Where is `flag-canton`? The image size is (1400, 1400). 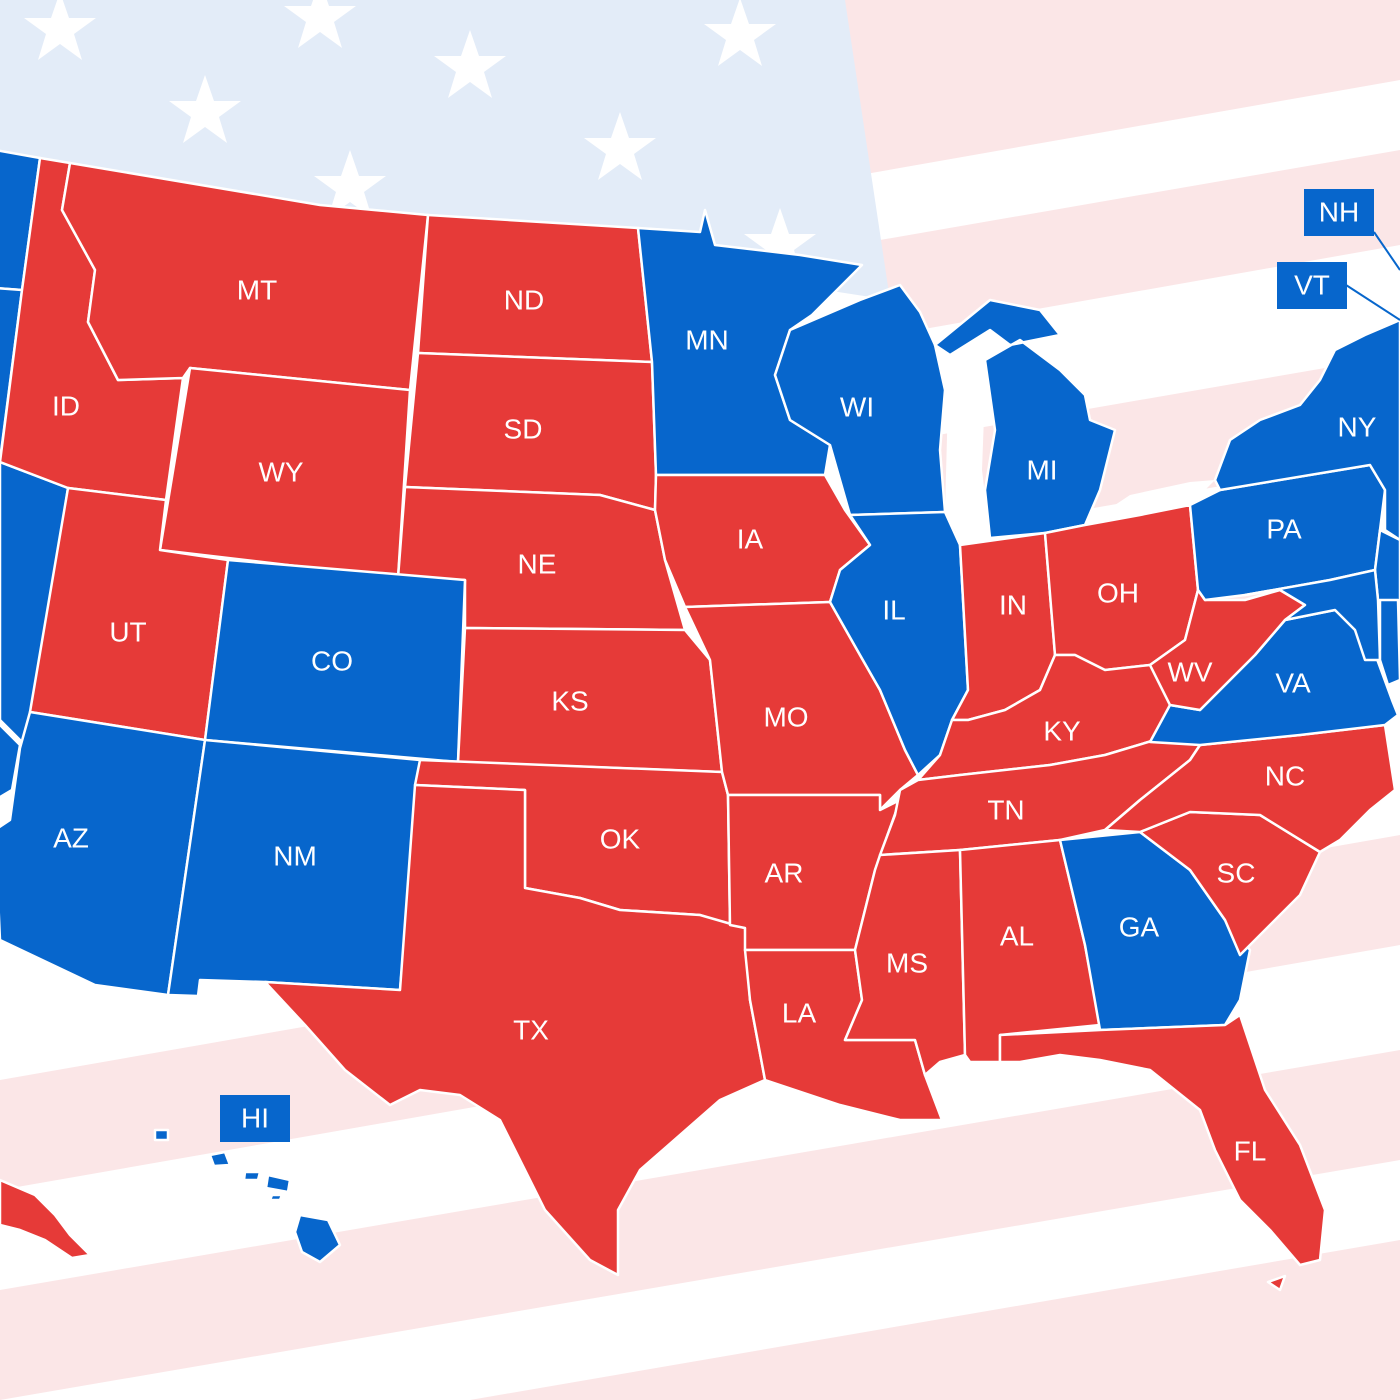 flag-canton is located at coordinates (445, 150).